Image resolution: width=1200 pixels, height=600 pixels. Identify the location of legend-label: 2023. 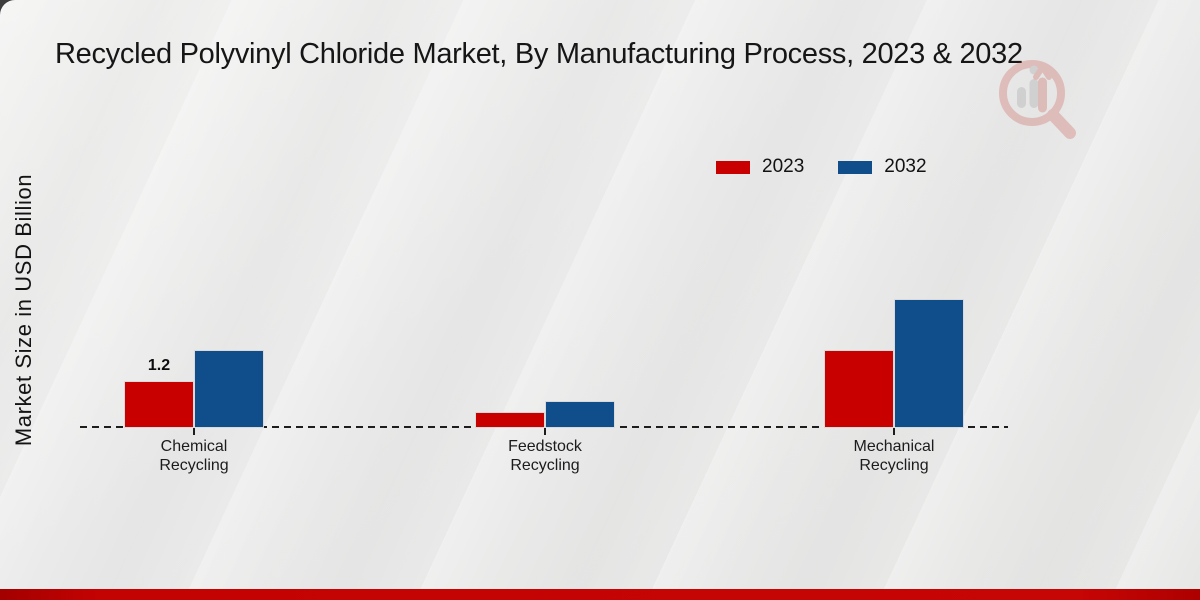
(783, 166).